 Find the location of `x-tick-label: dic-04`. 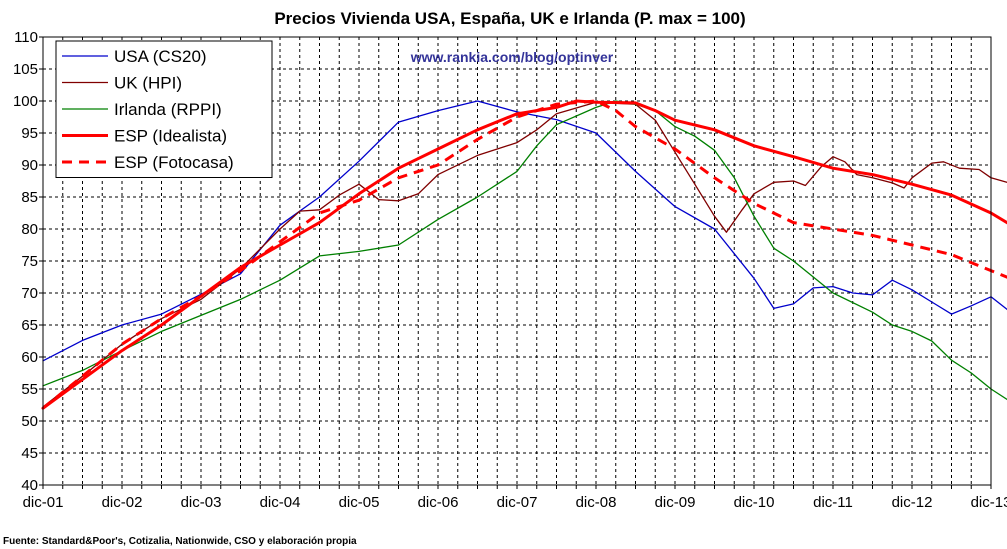

x-tick-label: dic-04 is located at coordinates (280, 502).